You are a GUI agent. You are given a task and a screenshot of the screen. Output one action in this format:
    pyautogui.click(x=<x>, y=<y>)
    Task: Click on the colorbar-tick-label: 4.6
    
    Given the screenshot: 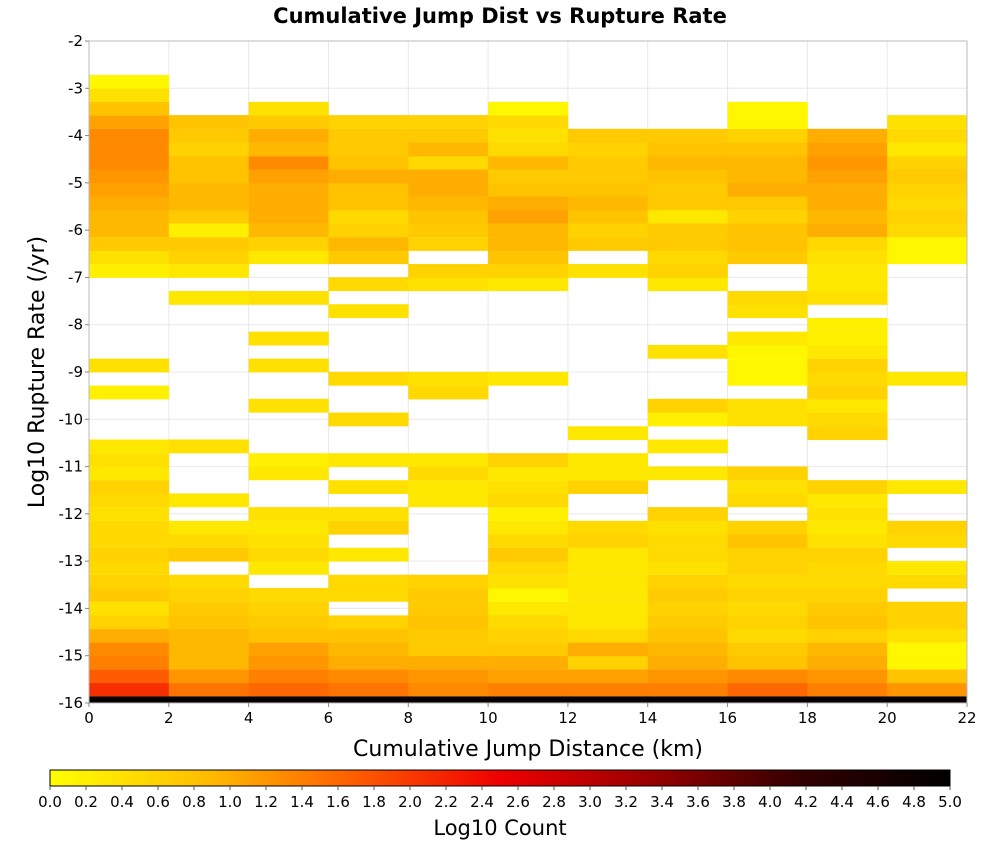 What is the action you would take?
    pyautogui.click(x=878, y=802)
    